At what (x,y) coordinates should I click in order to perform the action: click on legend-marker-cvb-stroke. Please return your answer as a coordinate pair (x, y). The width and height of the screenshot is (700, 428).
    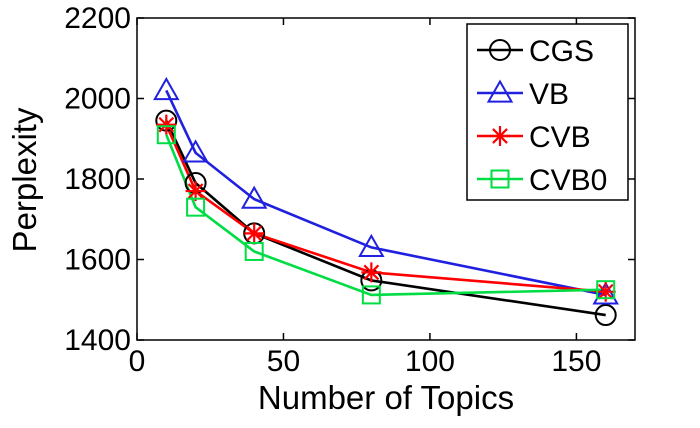
    Looking at the image, I should click on (500, 136).